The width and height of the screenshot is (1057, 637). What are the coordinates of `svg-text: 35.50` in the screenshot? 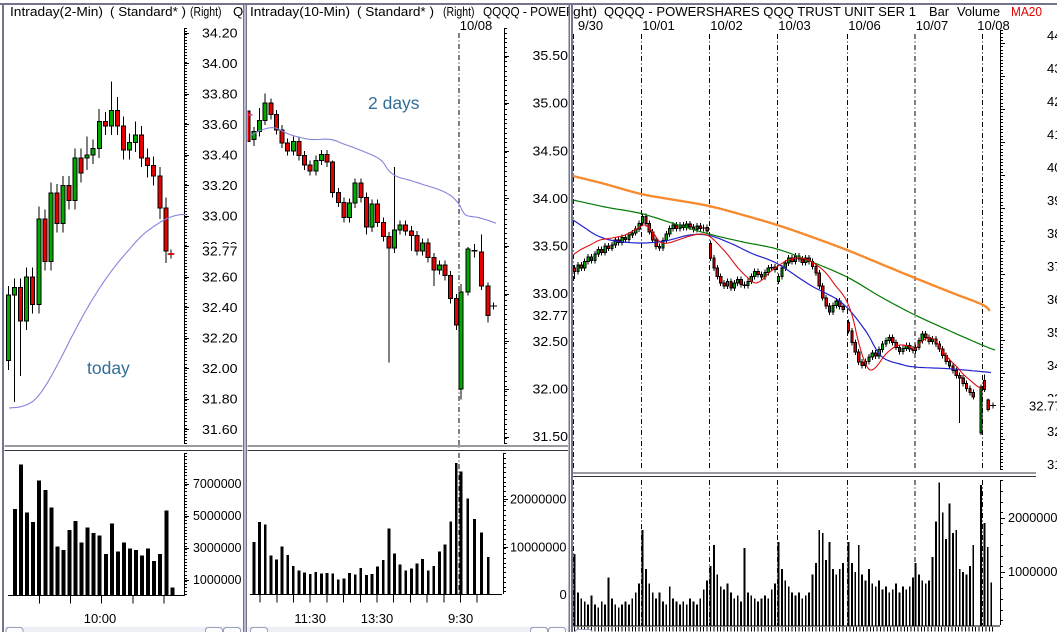 It's located at (551, 55).